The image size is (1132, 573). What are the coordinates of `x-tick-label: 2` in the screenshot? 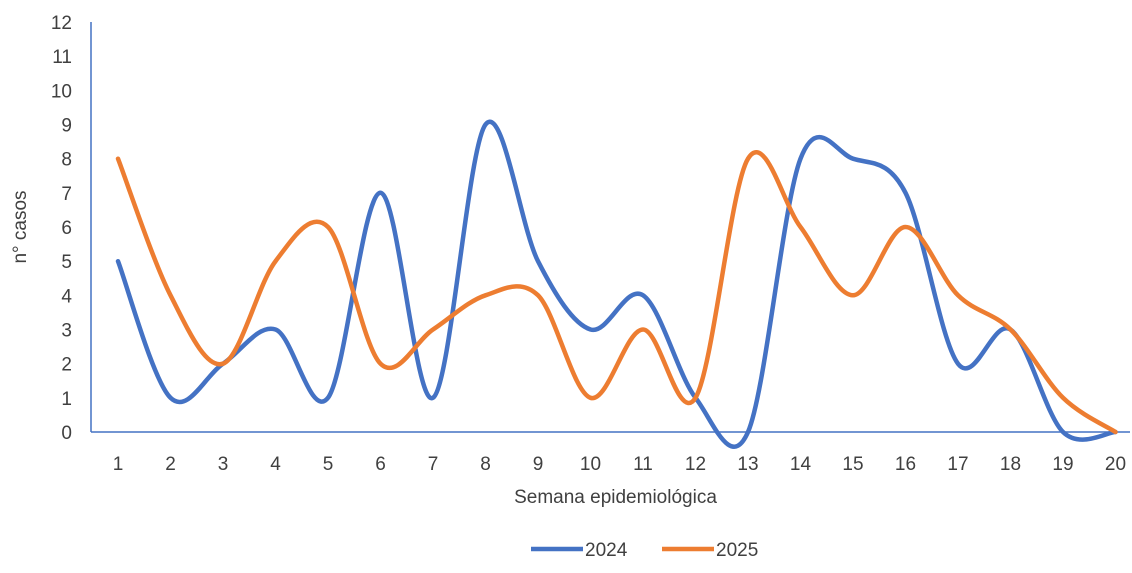 It's located at (170, 464).